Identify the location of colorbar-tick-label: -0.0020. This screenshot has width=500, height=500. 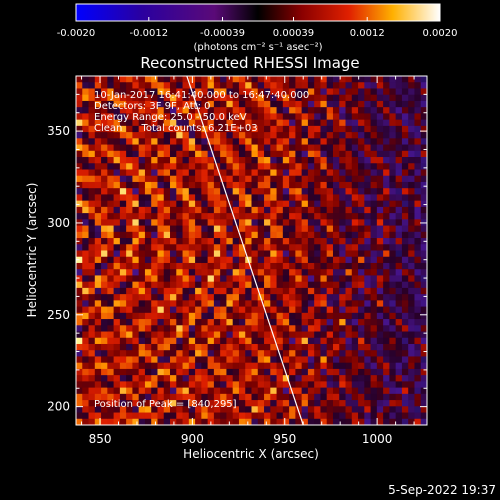
(76, 33).